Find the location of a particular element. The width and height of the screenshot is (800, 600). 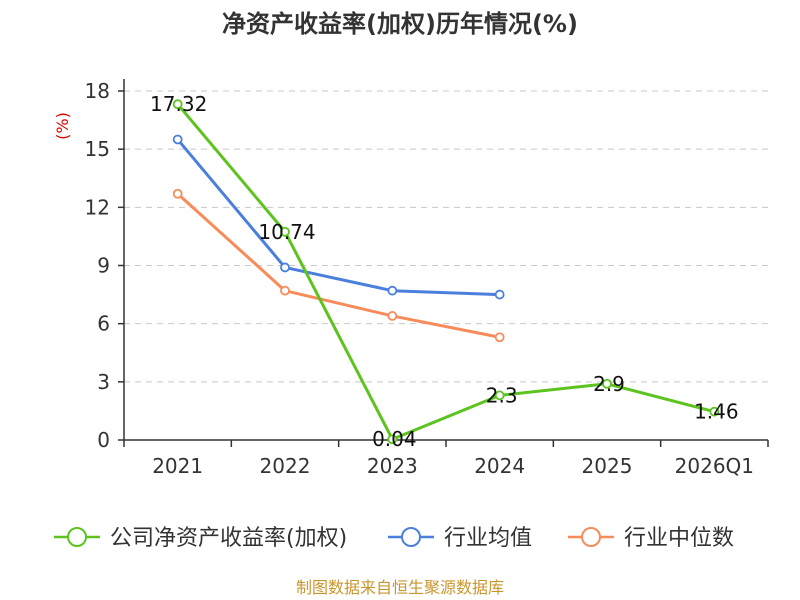

y-tick-label: 15 is located at coordinates (97, 149).